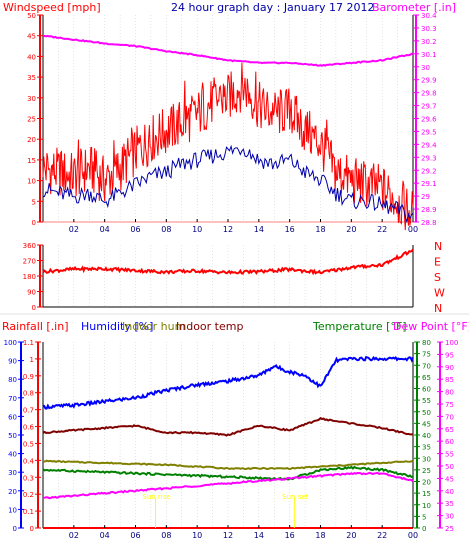 This screenshot has width=469, height=555. Describe the element at coordinates (426, 390) in the screenshot. I see `temperature-axis-tick-label-60: 60` at that location.